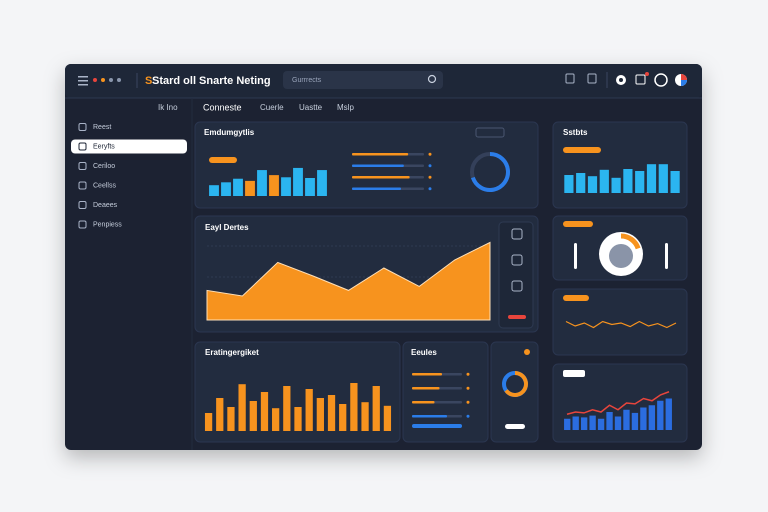 The height and width of the screenshot is (512, 768). Describe the element at coordinates (104, 146) in the screenshot. I see `sidebar-item: Eeryfts` at that location.